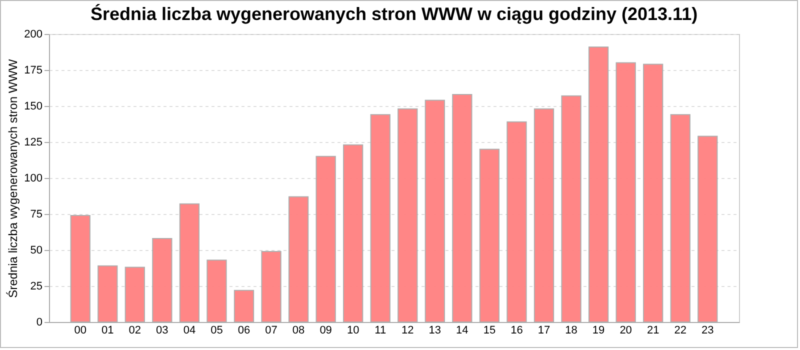 The image size is (800, 350). What do you see at coordinates (380, 330) in the screenshot?
I see `x-tick-label: 11` at bounding box center [380, 330].